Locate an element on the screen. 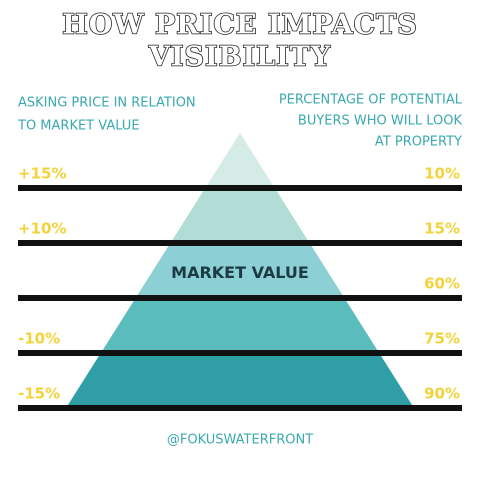 This screenshot has height=480, width=480. buyers-label: 10% is located at coordinates (442, 174).